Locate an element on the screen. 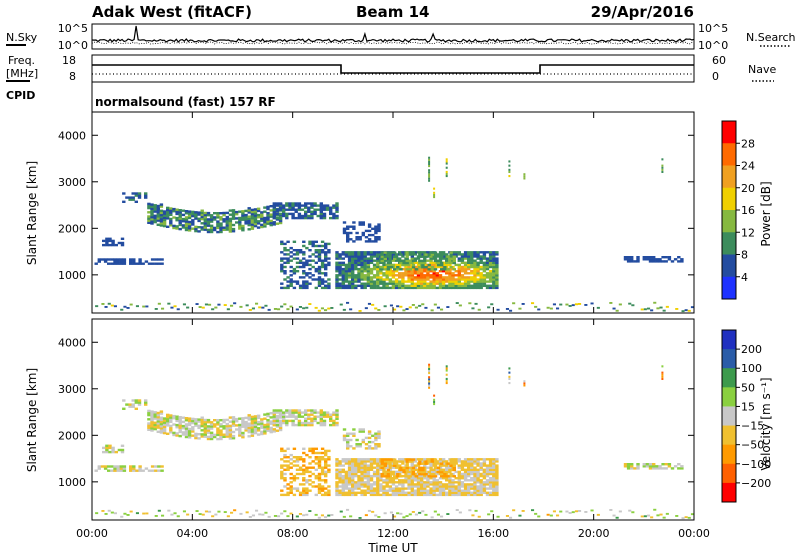 Image resolution: width=800 pixels, height=554 pixels. power-colorbar-label: Power [dB] is located at coordinates (766, 213).